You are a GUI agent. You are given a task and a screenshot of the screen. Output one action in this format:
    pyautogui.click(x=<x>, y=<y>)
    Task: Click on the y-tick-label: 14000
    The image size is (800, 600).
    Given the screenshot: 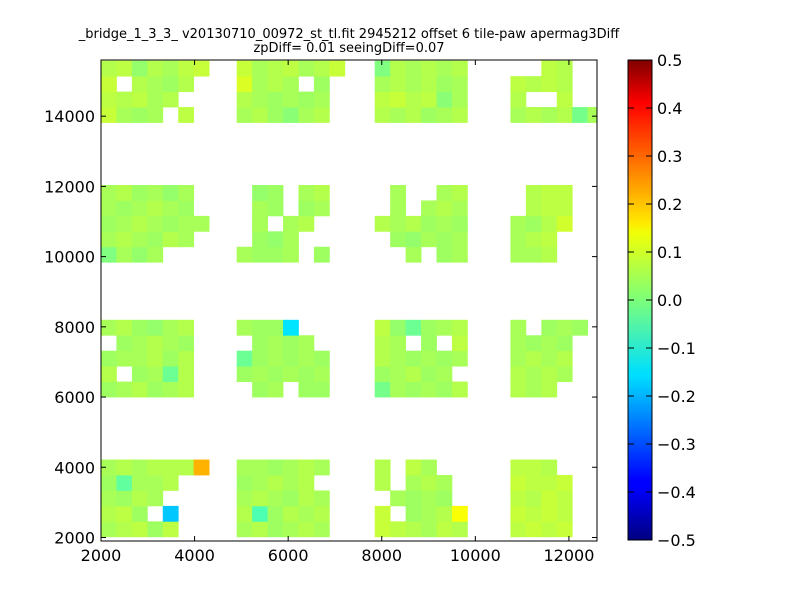 What is the action you would take?
    pyautogui.click(x=69, y=116)
    